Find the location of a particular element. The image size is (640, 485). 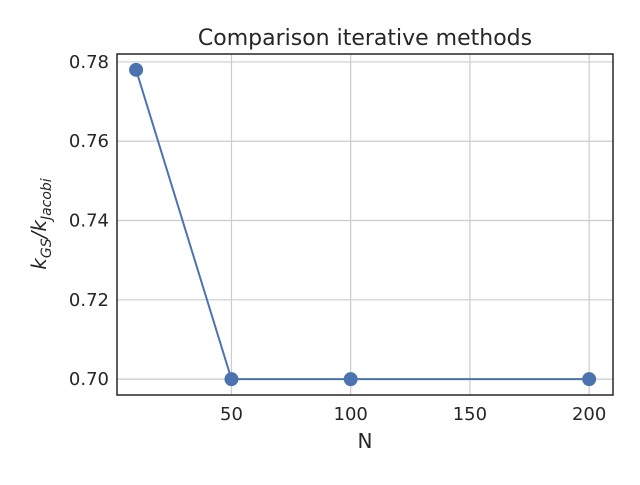

y-axis-label-main-sub: GS is located at coordinates (47, 248).